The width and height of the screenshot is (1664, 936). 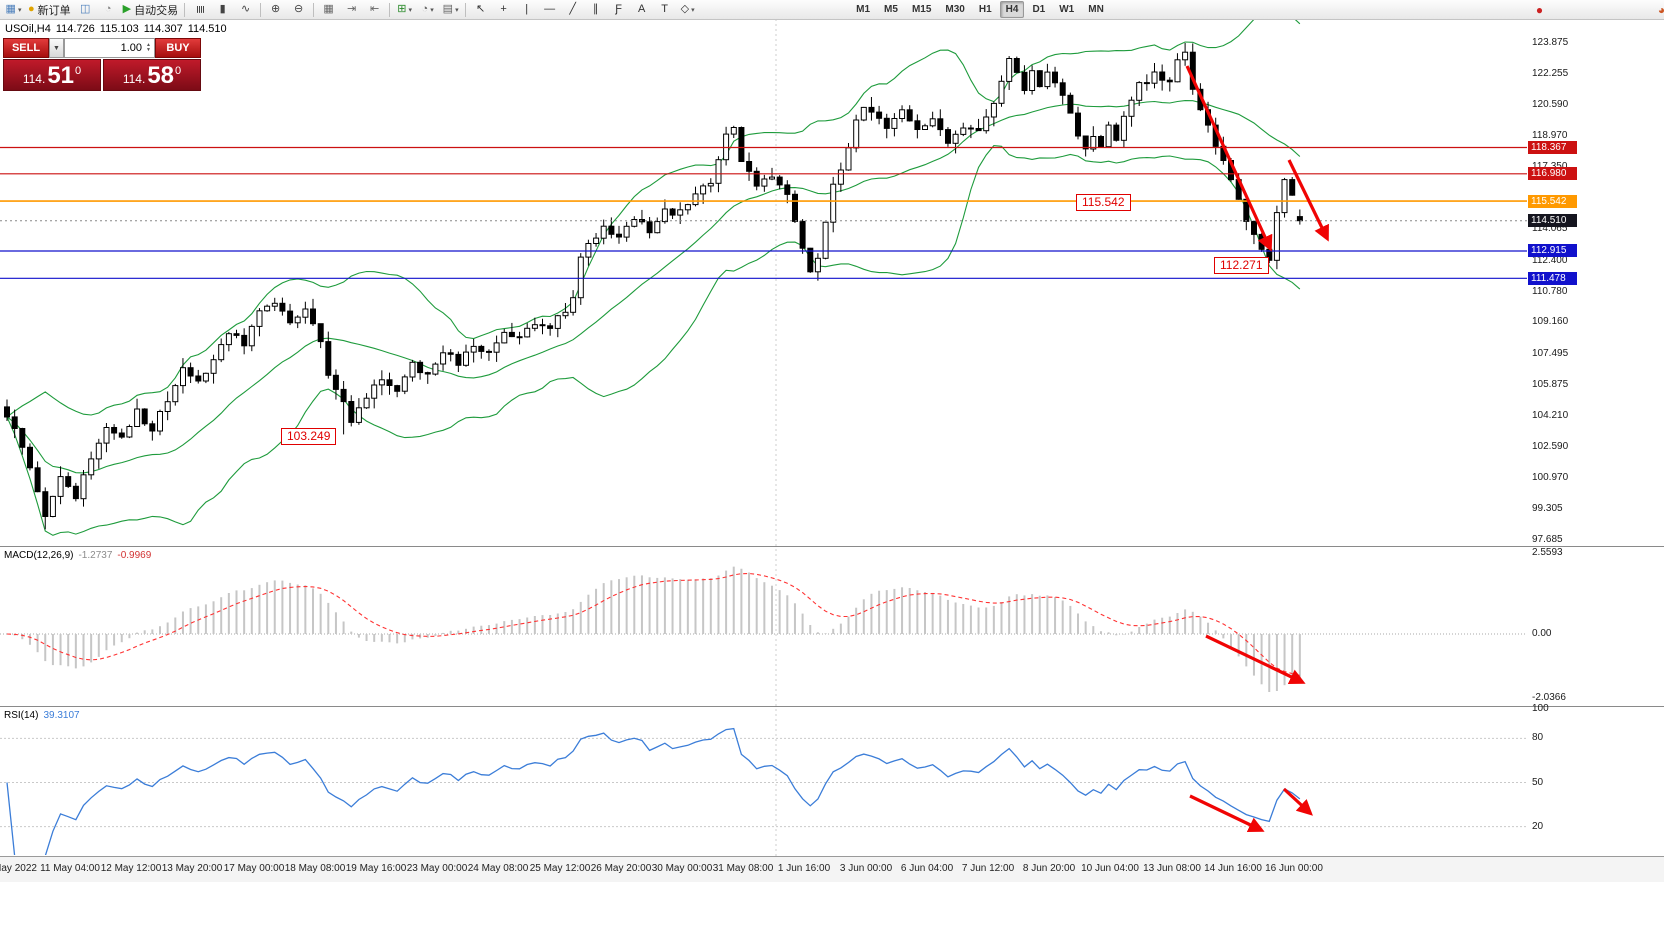 I want to click on rsi-scale-tick: 50, so click(x=1538, y=782).